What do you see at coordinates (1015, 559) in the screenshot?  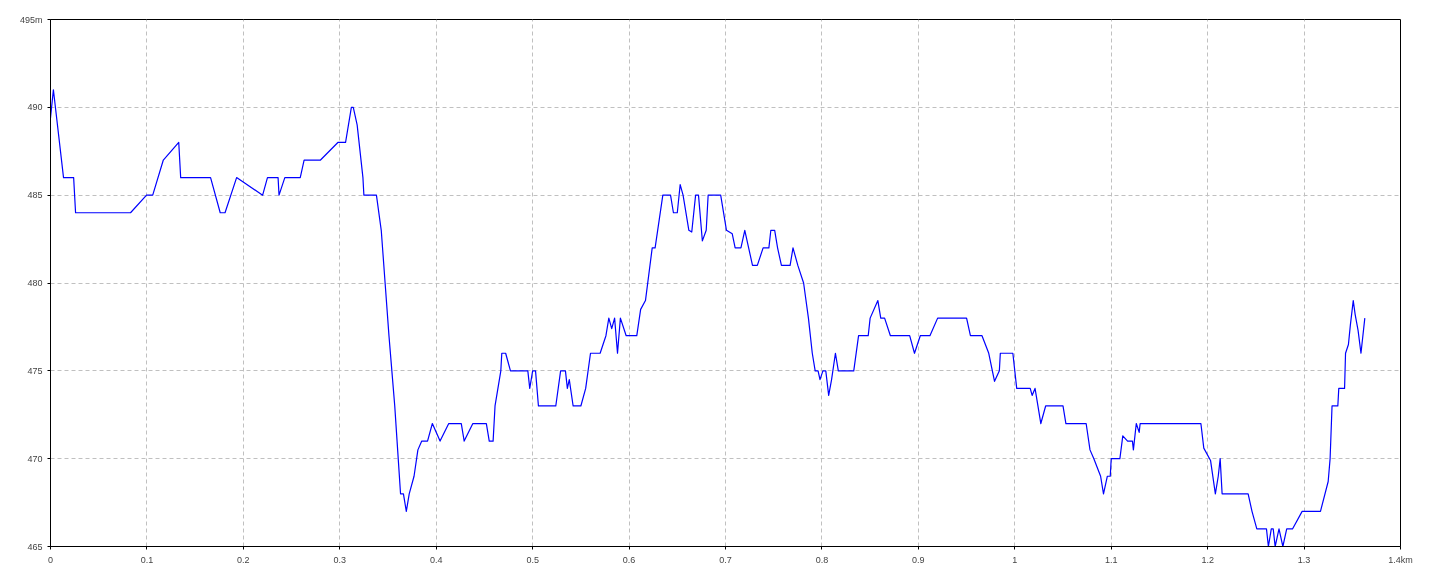 I see `x-tick-label: 1` at bounding box center [1015, 559].